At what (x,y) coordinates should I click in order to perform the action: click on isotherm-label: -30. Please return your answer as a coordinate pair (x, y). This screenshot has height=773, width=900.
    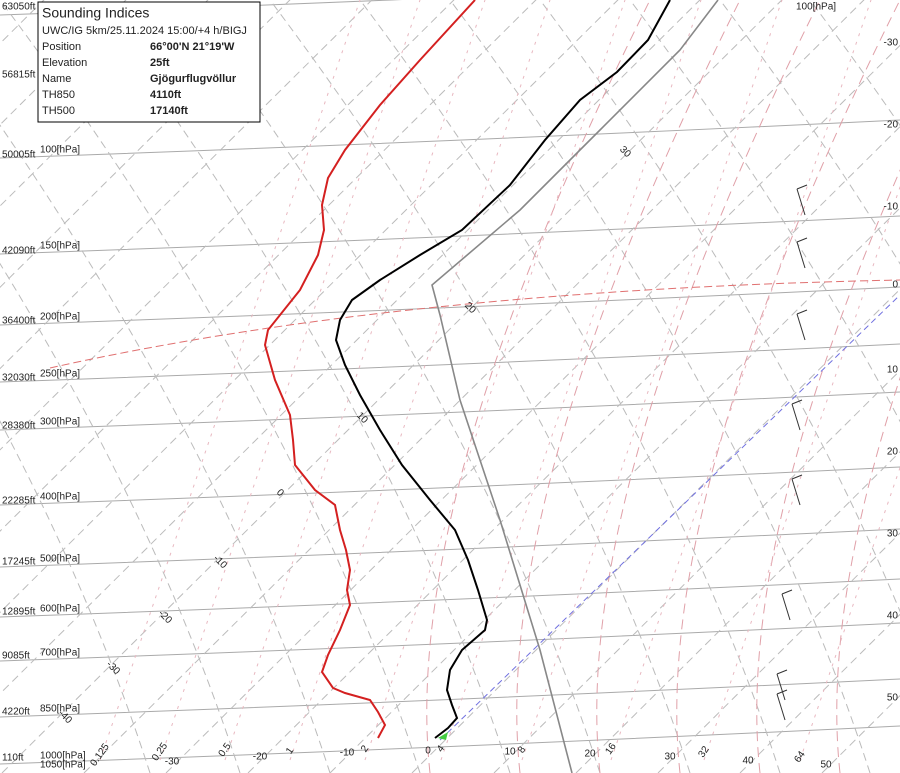
    Looking at the image, I should click on (113, 668).